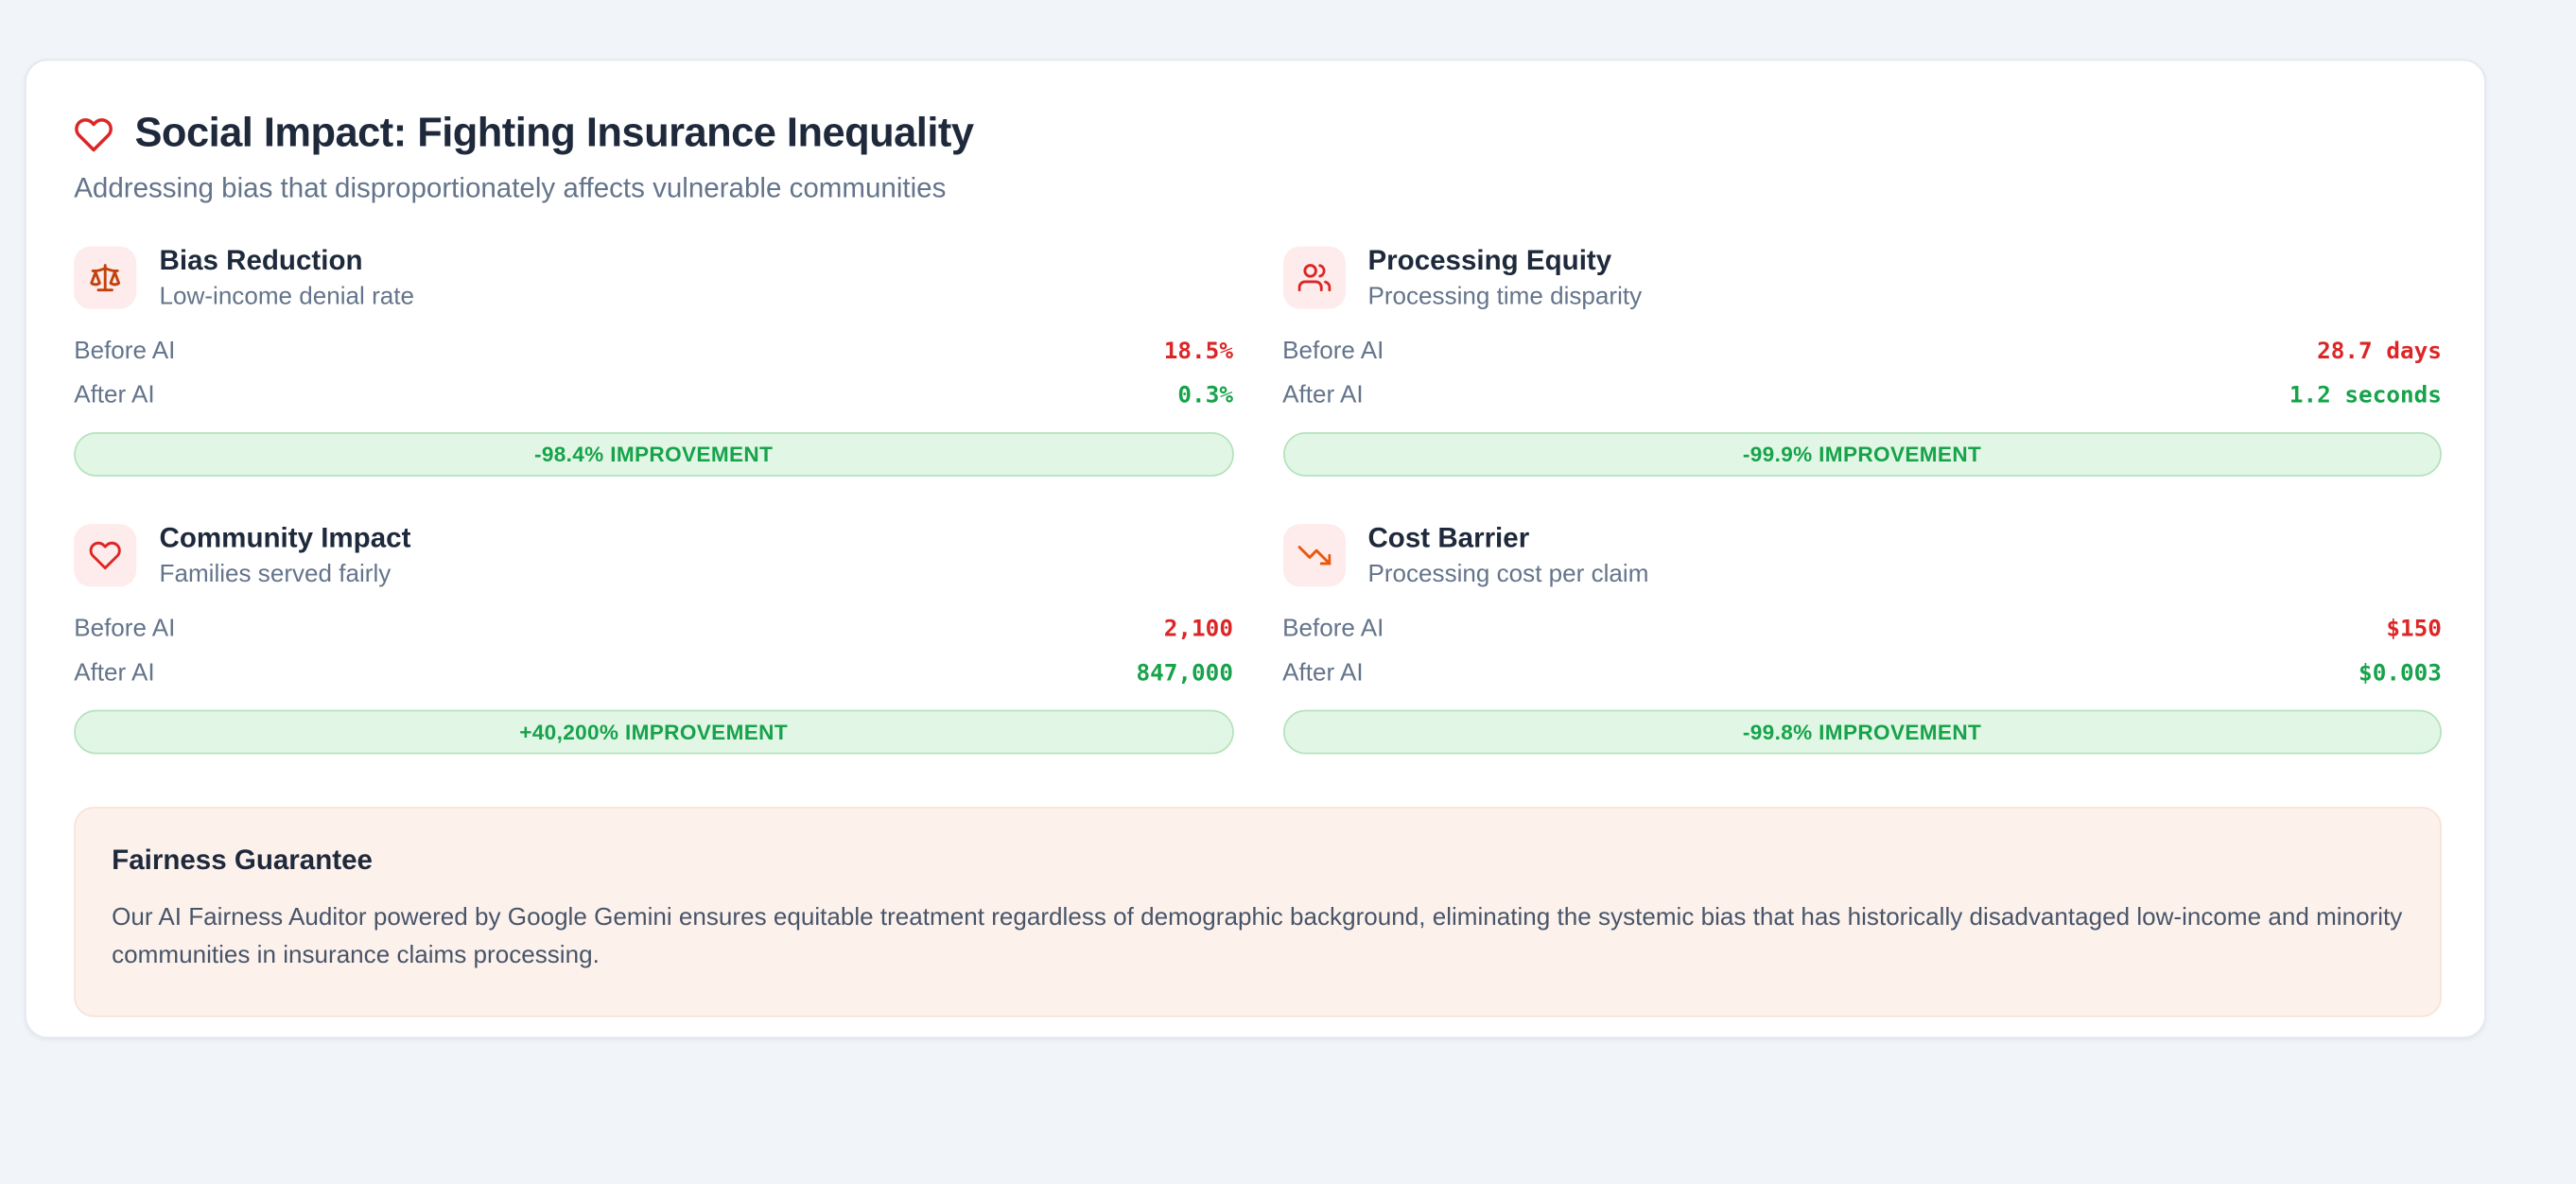 This screenshot has width=2576, height=1184. What do you see at coordinates (1184, 673) in the screenshot?
I see `after-value: 847,000` at bounding box center [1184, 673].